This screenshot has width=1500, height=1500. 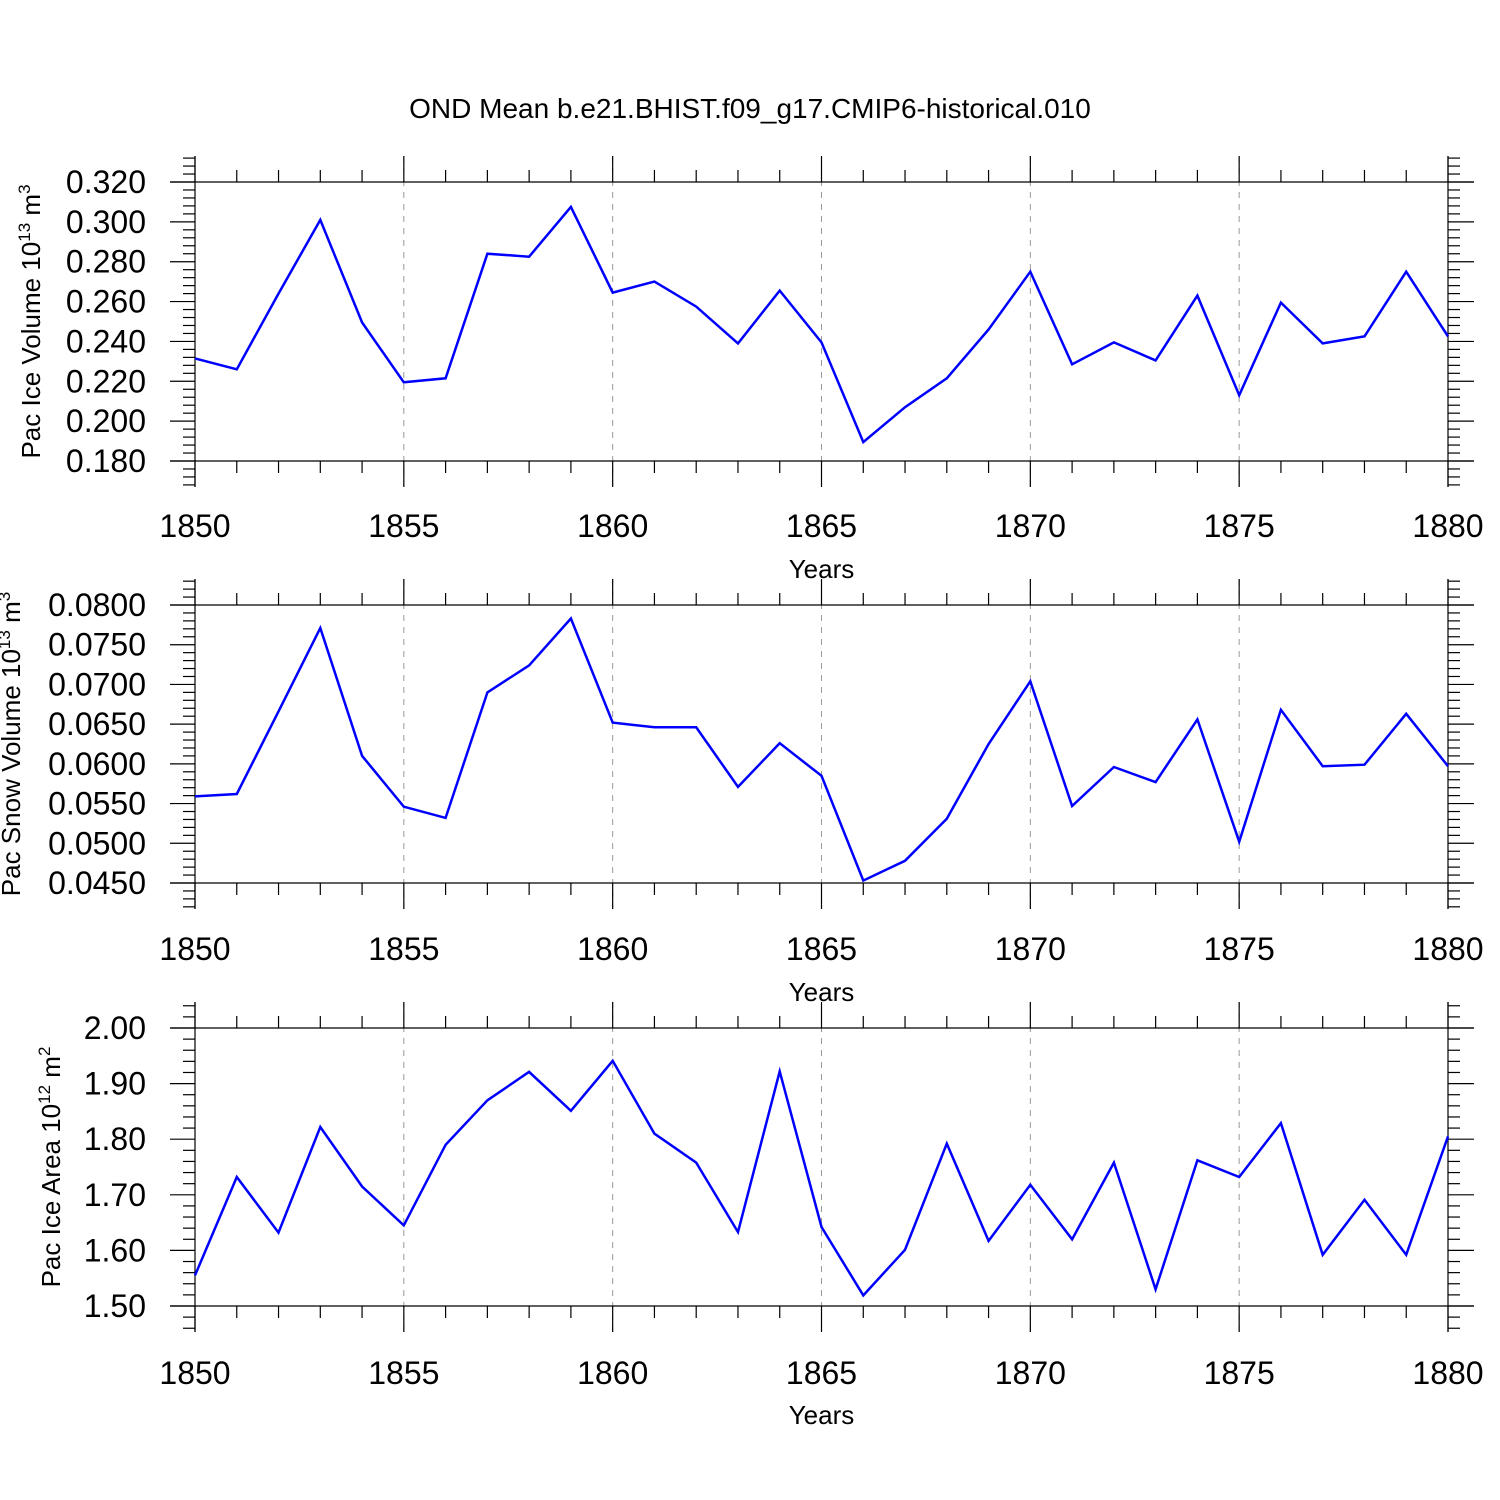 What do you see at coordinates (115, 1084) in the screenshot?
I see `y-tick-label: 1.90` at bounding box center [115, 1084].